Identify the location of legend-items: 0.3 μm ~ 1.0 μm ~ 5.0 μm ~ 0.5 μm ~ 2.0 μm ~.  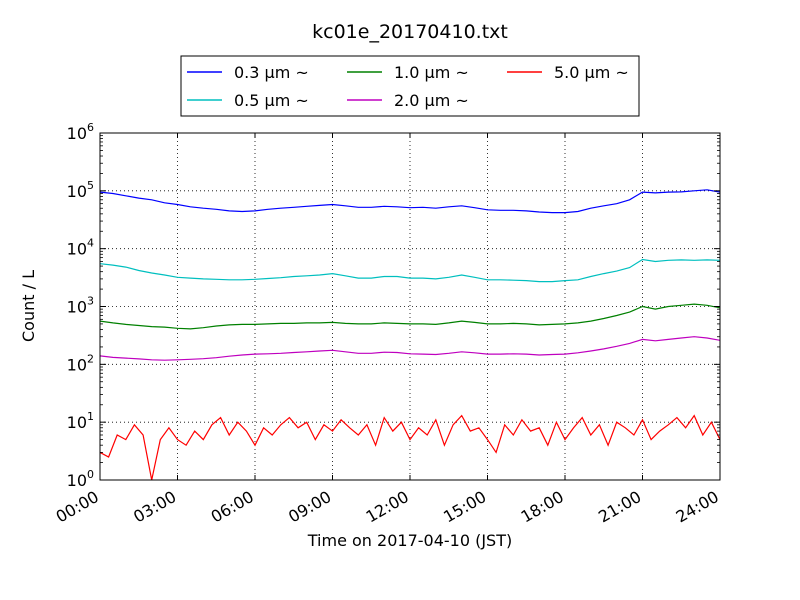
(408, 86).